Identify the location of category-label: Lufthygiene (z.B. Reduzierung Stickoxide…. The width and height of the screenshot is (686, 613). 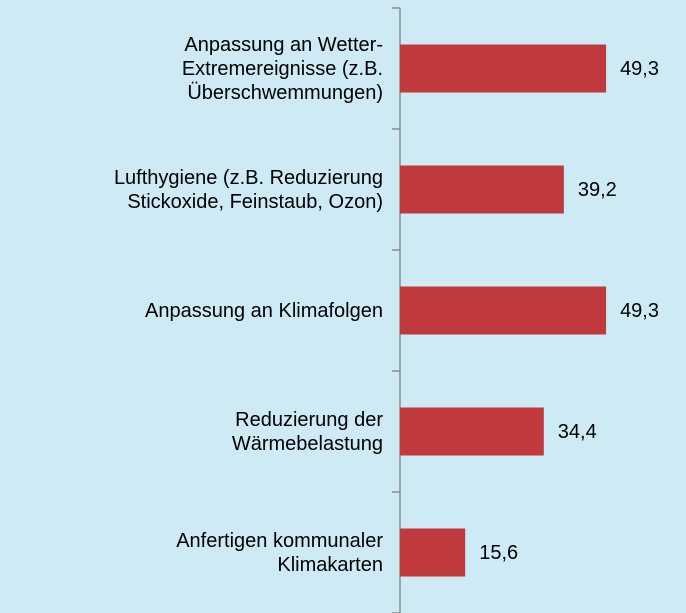
(248, 189).